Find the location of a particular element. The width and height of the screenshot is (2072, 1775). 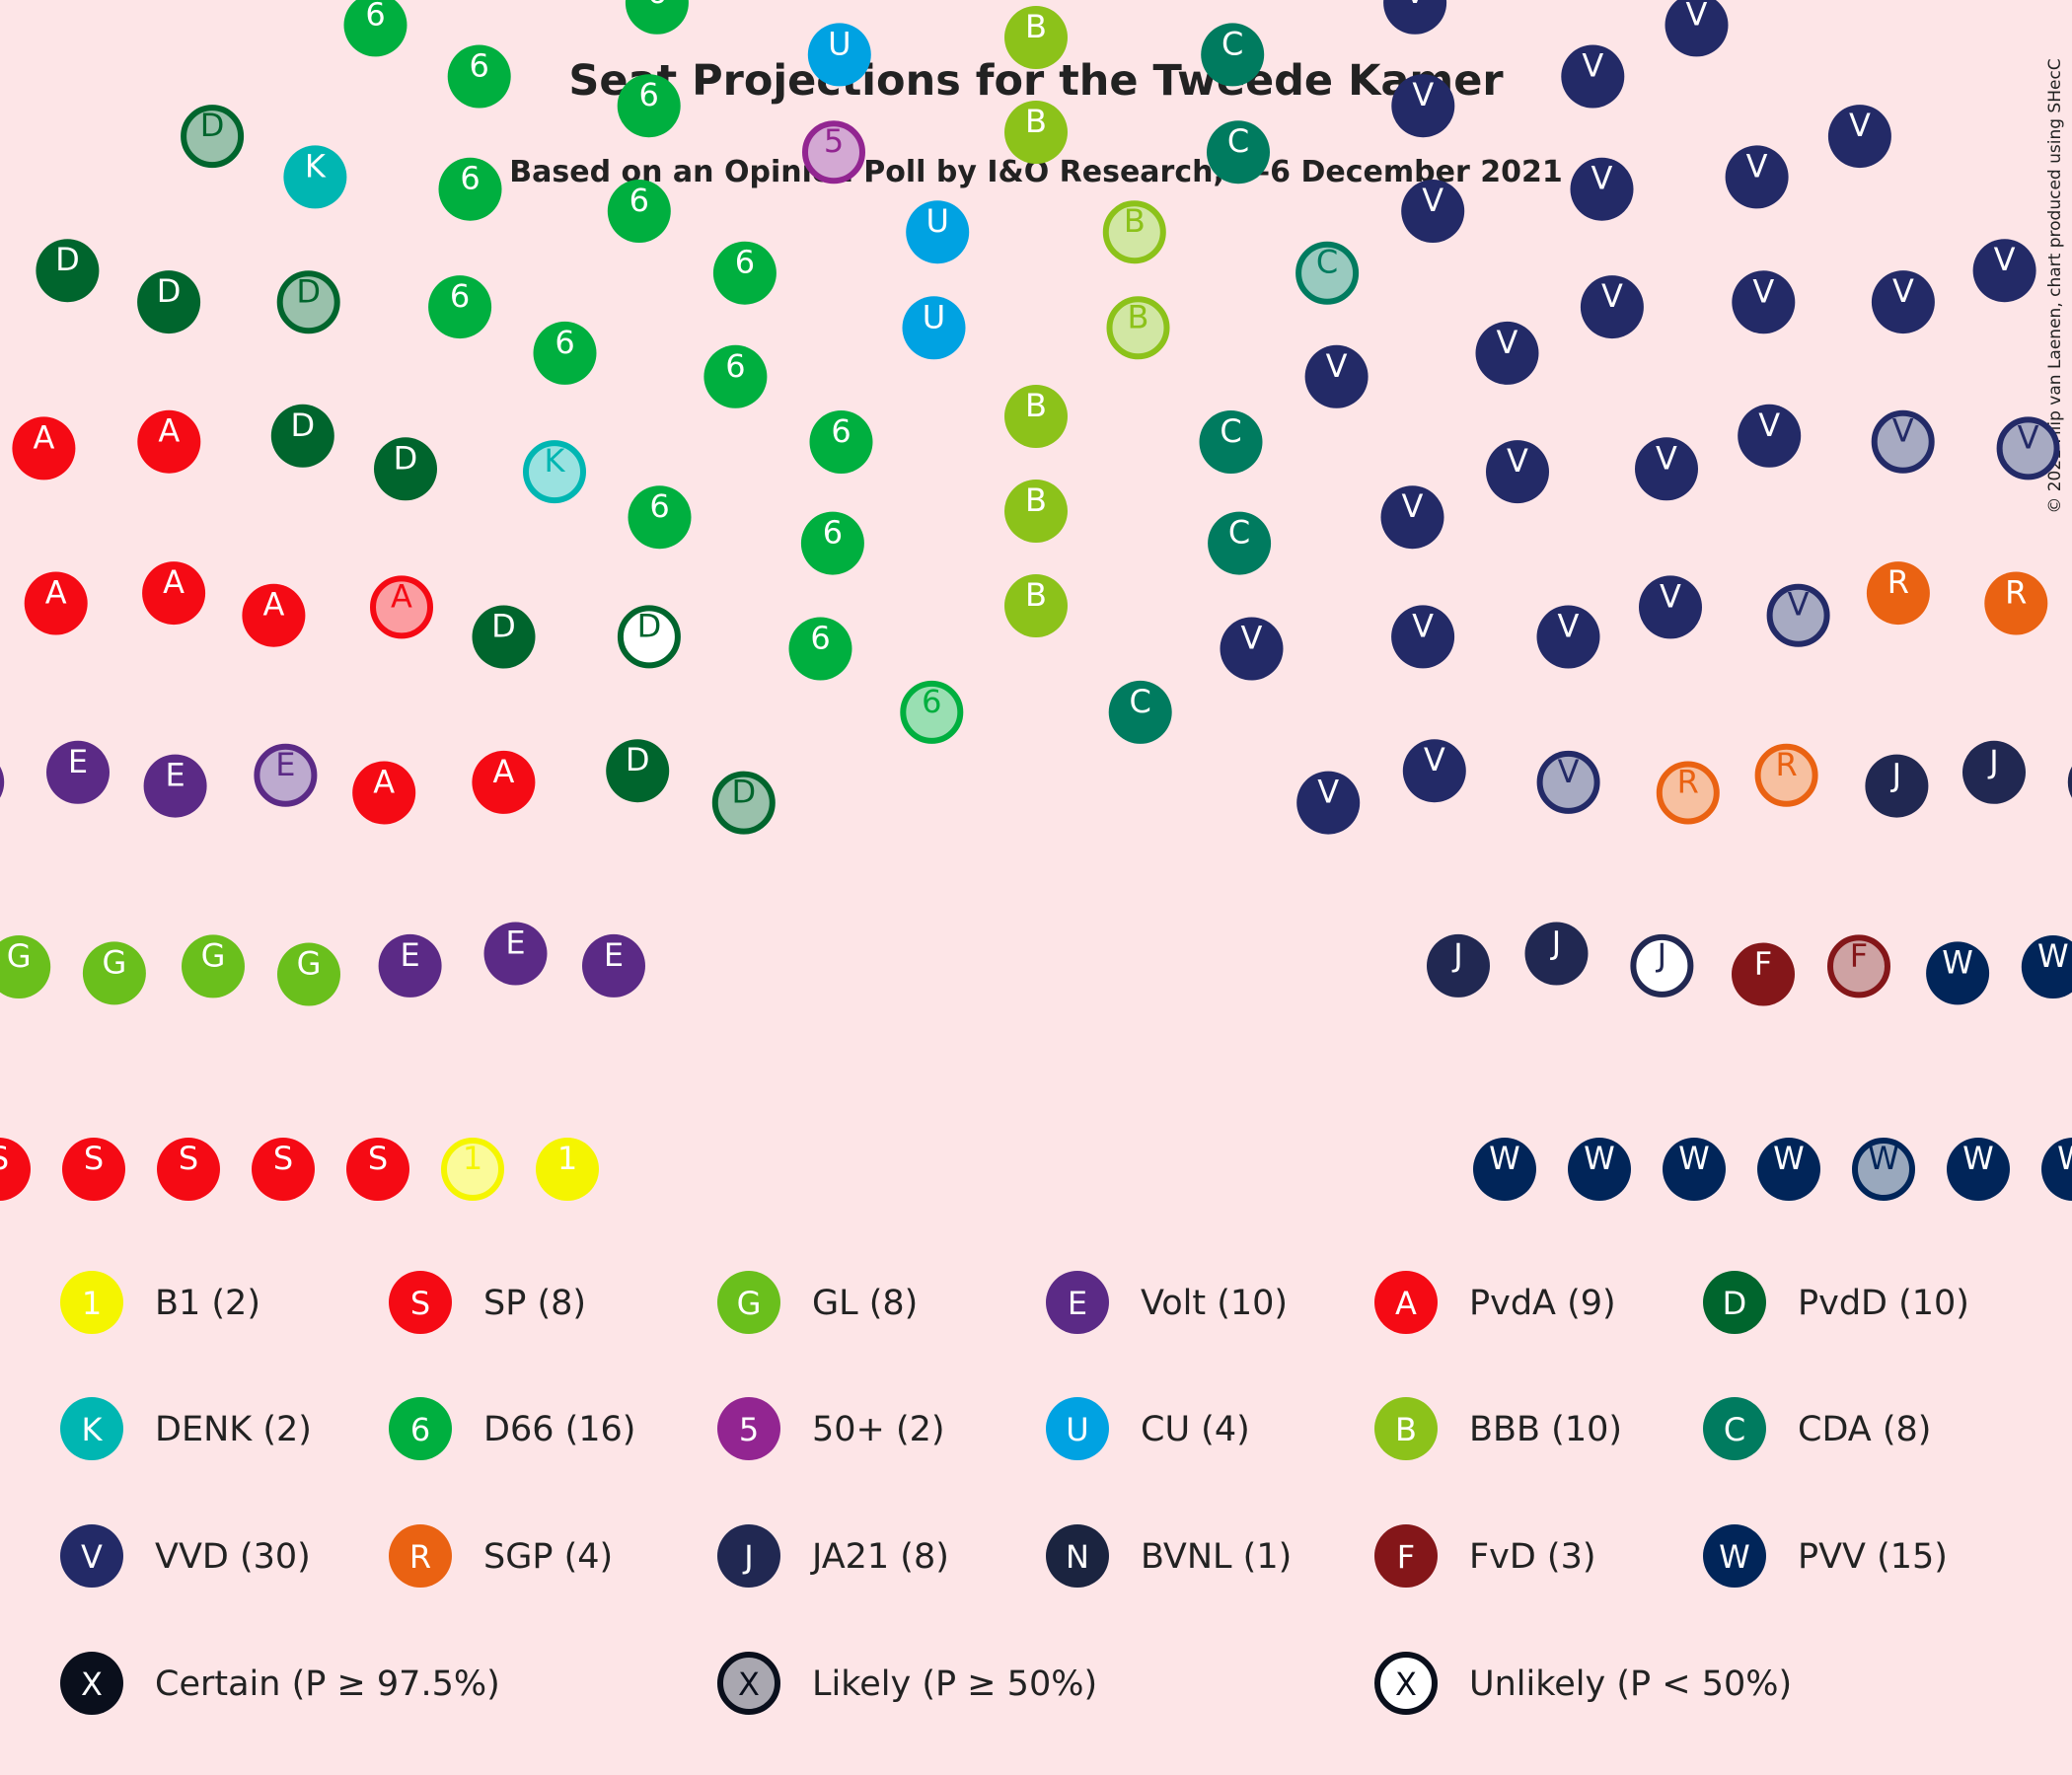

legend-swatch: E is located at coordinates (1077, 1302).